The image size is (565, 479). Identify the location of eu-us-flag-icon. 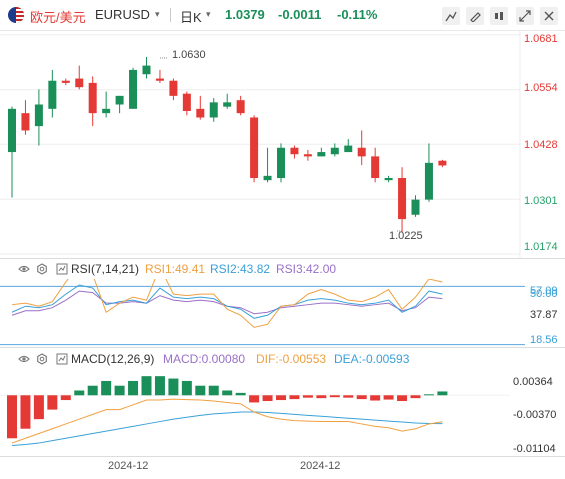
(16, 15).